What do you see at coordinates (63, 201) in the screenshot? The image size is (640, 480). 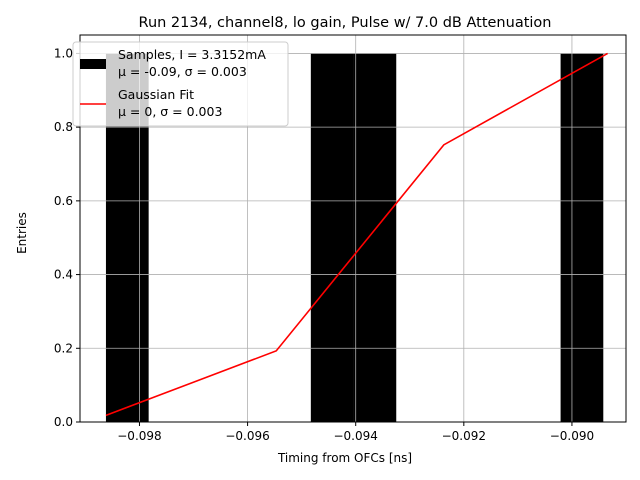 I see `y-tick-label-3: 0.6` at bounding box center [63, 201].